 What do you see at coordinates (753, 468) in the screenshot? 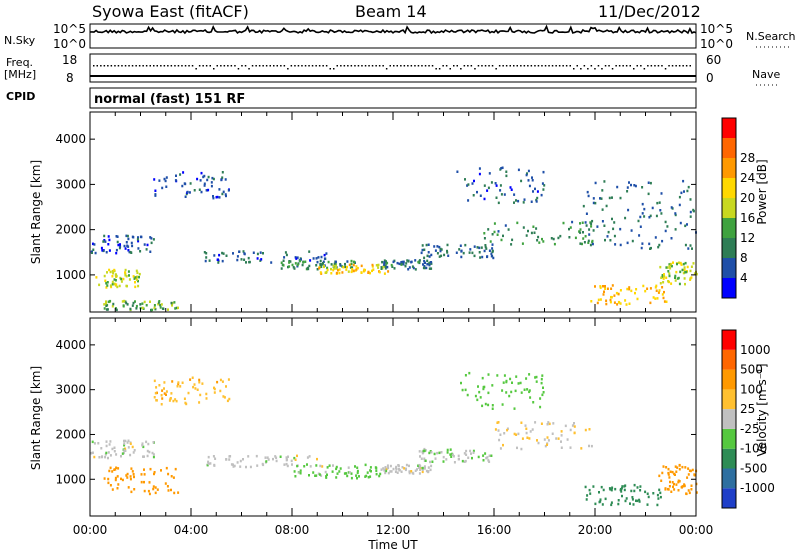
I see `colorbar-tick-label: -500` at bounding box center [753, 468].